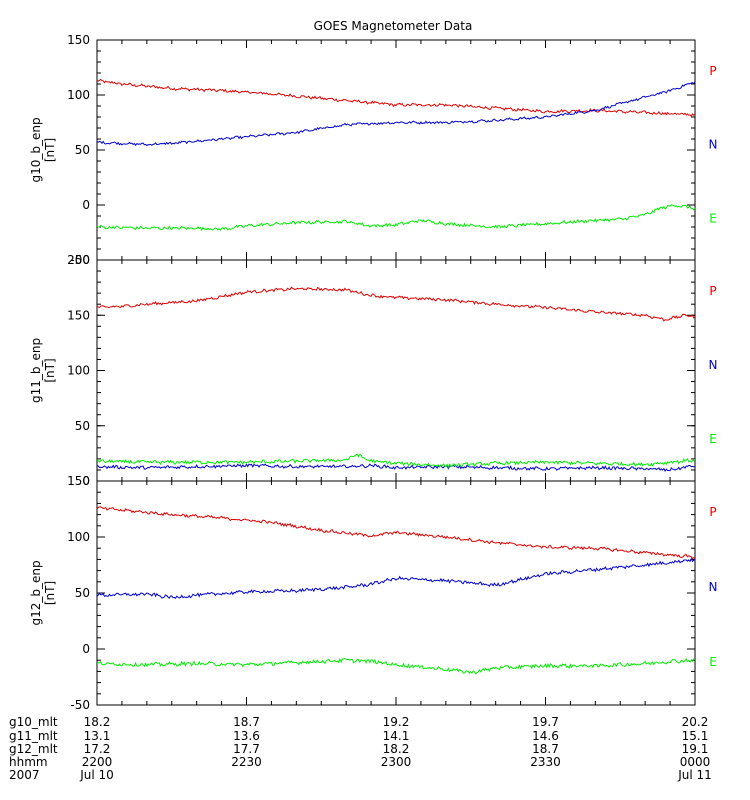  I want to click on y-axis-label: g11_b_enp, so click(36, 370).